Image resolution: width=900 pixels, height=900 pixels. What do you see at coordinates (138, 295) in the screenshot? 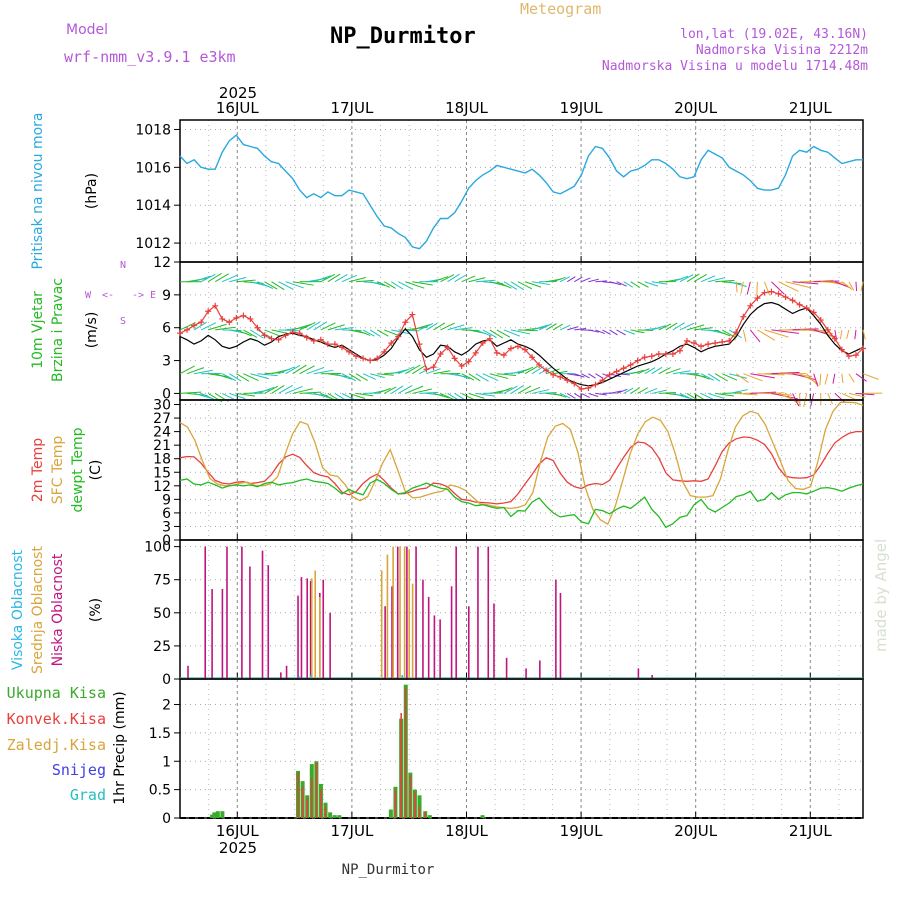
I see `compass-arrow-right: ->` at bounding box center [138, 295].